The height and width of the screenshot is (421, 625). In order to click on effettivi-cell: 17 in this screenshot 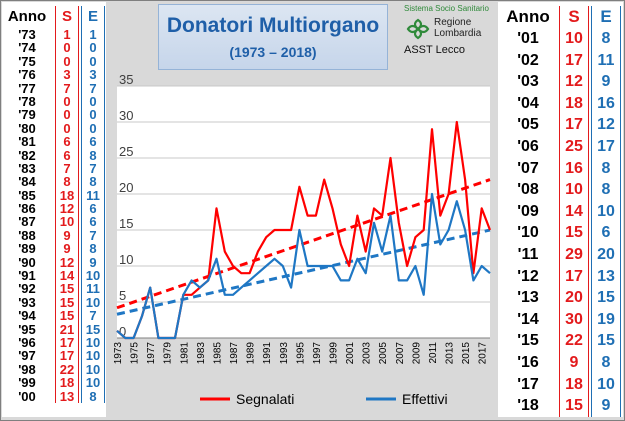, I will do `click(606, 146)`.